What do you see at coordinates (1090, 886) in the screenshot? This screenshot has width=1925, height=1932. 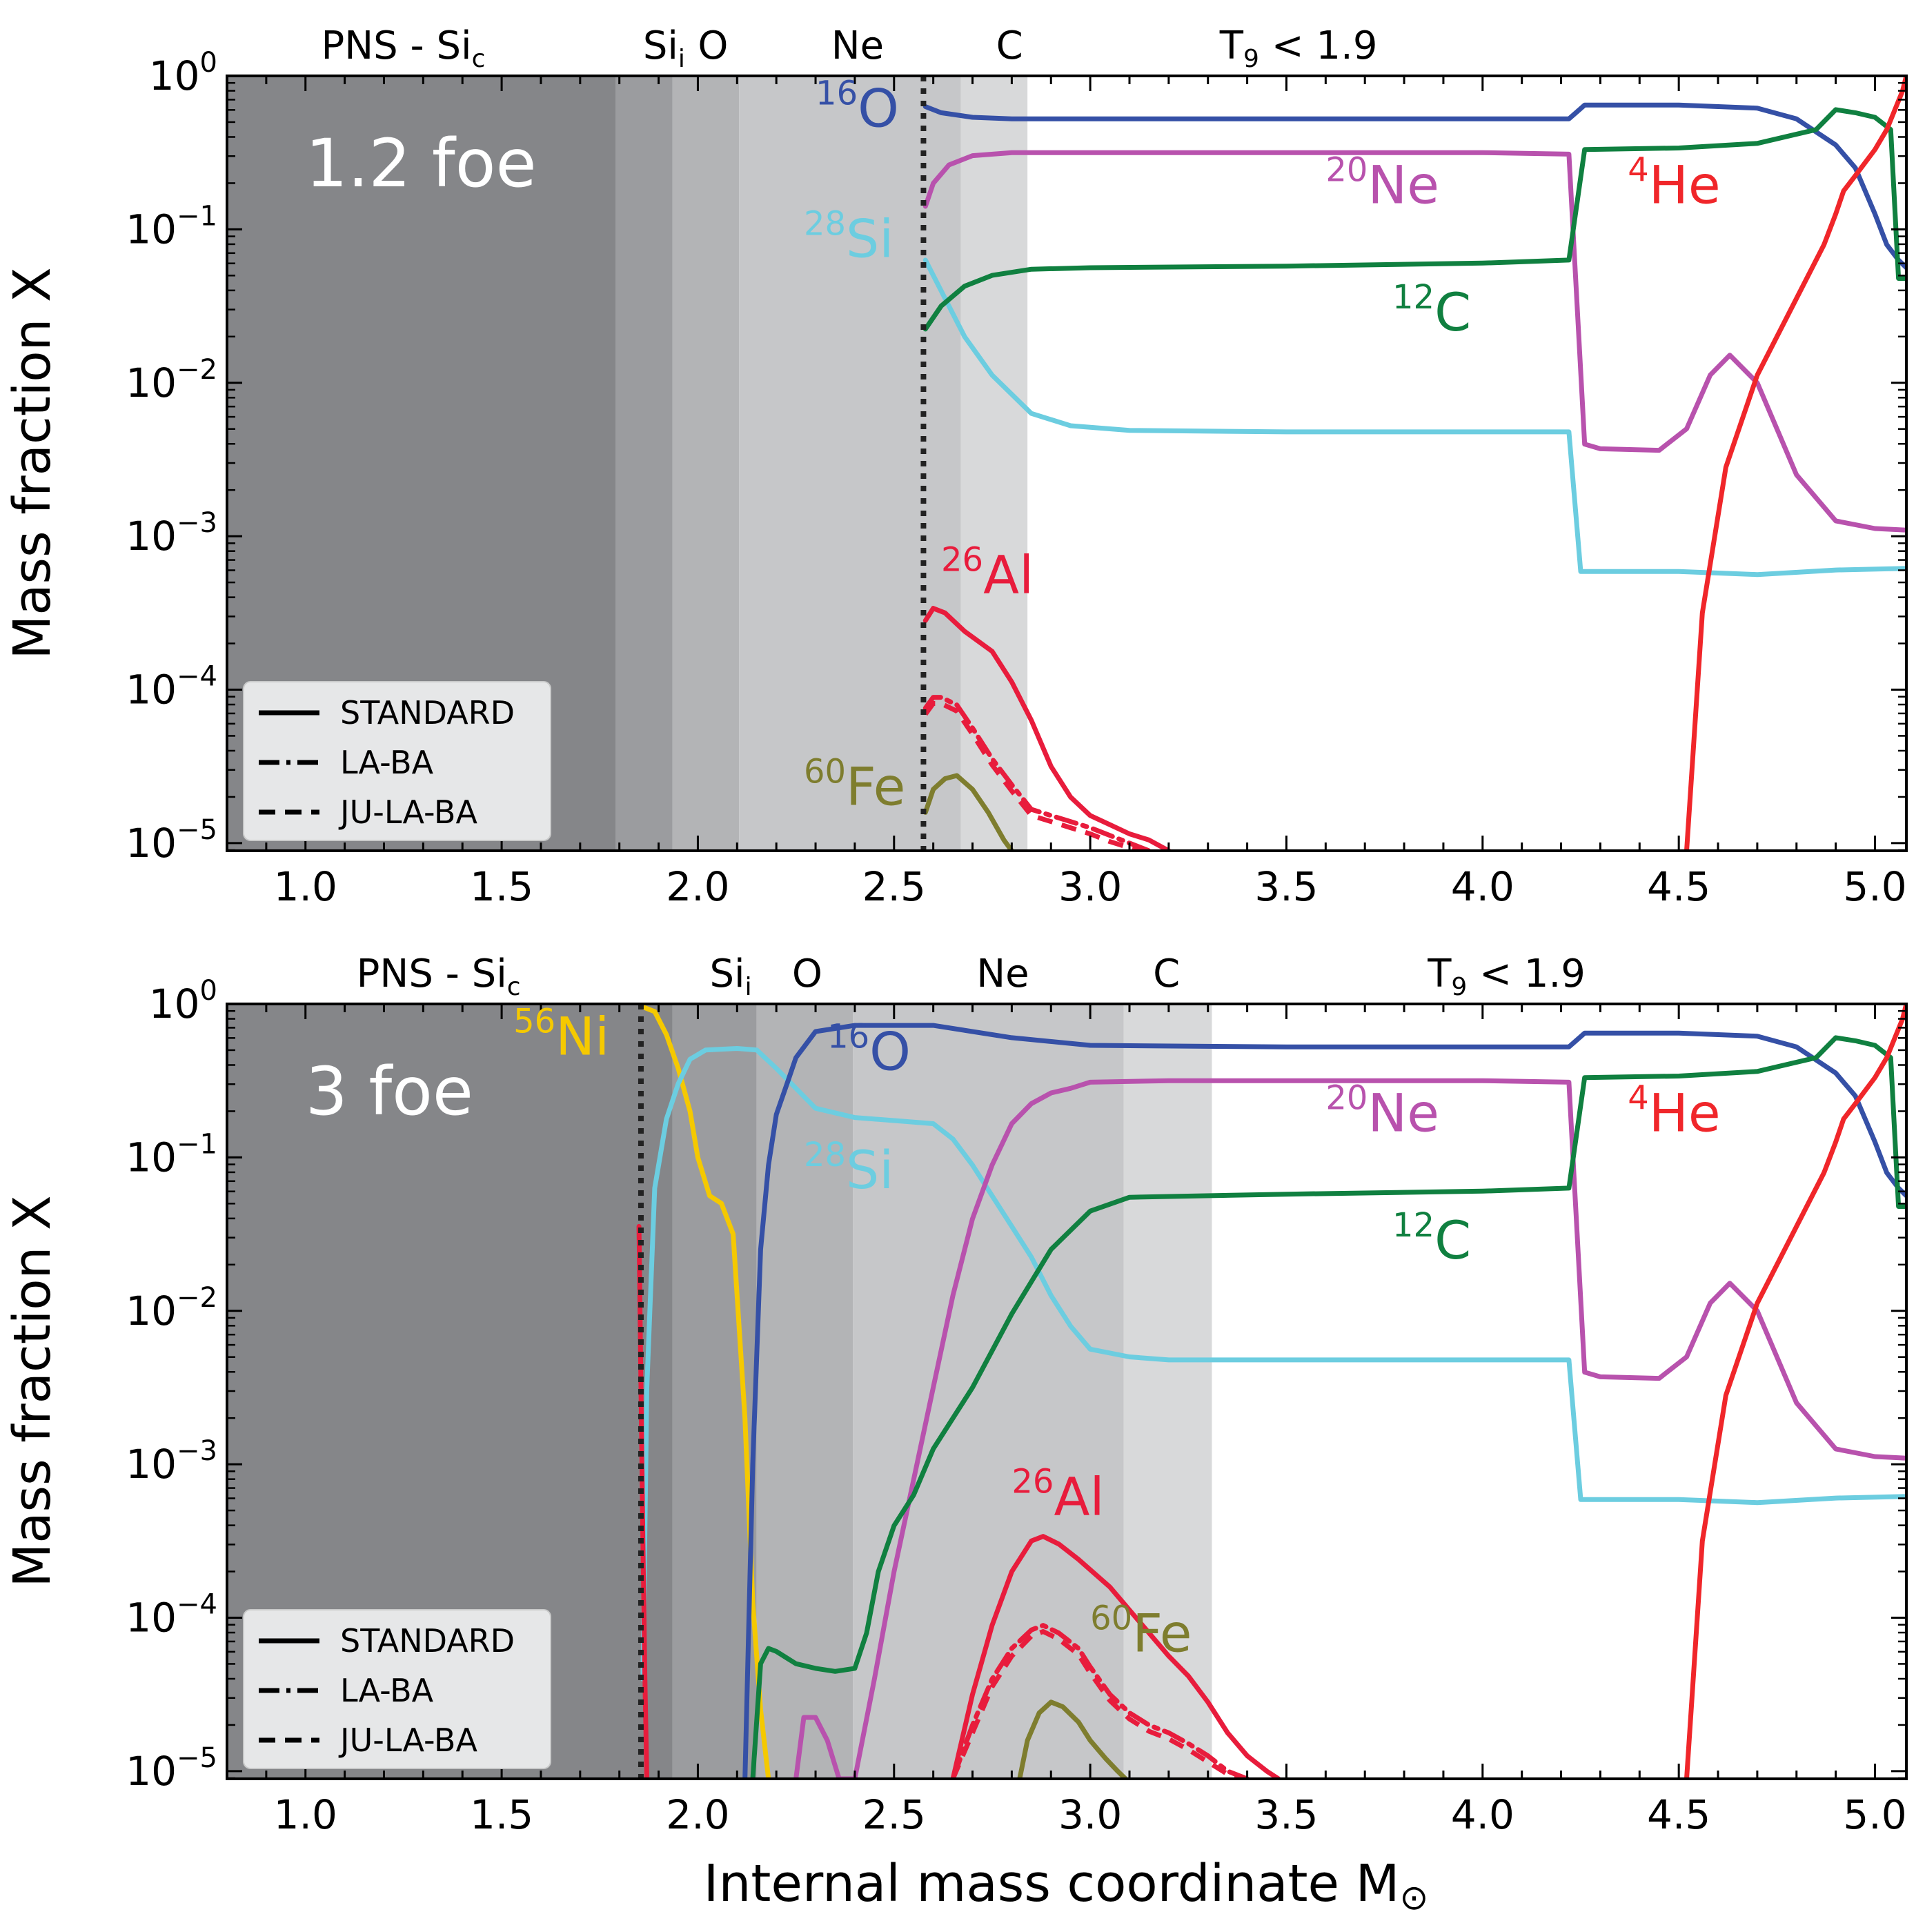 I see `x-tick-label: 3.0` at bounding box center [1090, 886].